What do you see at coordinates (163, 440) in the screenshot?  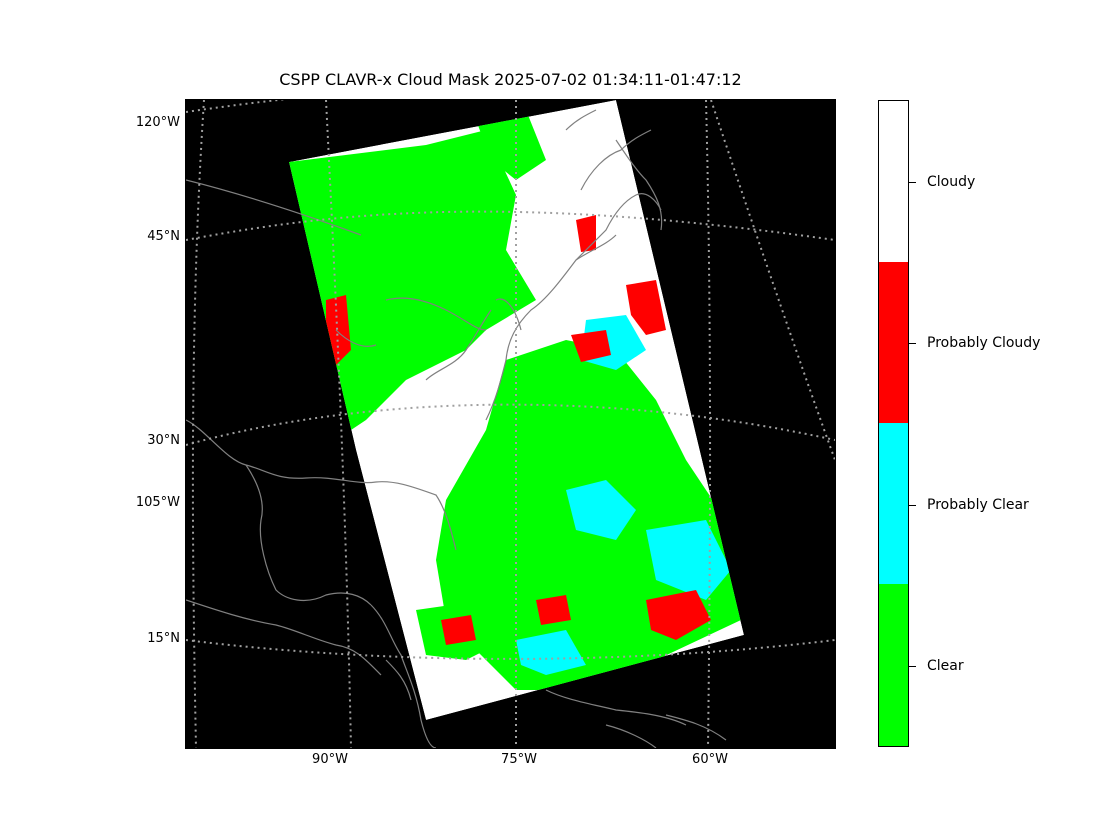 I see `axis-label-30n: 30°N` at bounding box center [163, 440].